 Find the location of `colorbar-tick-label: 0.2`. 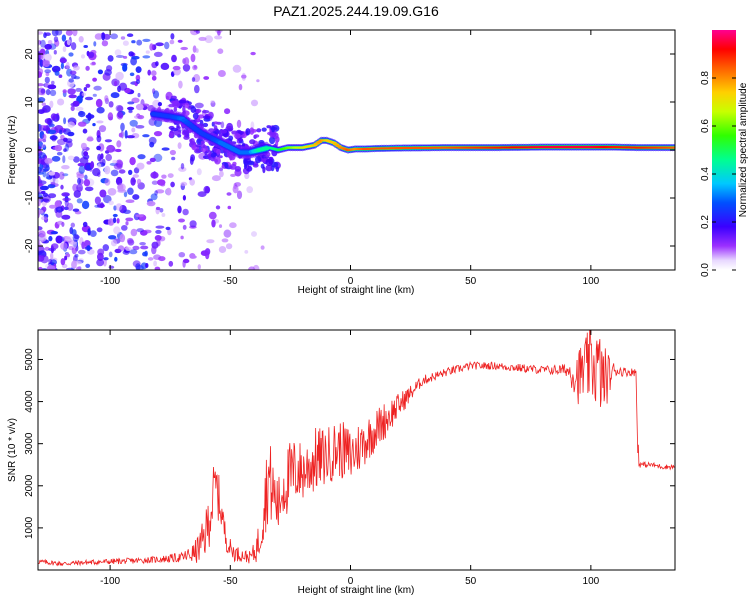

colorbar-tick-label: 0.2 is located at coordinates (705, 222).